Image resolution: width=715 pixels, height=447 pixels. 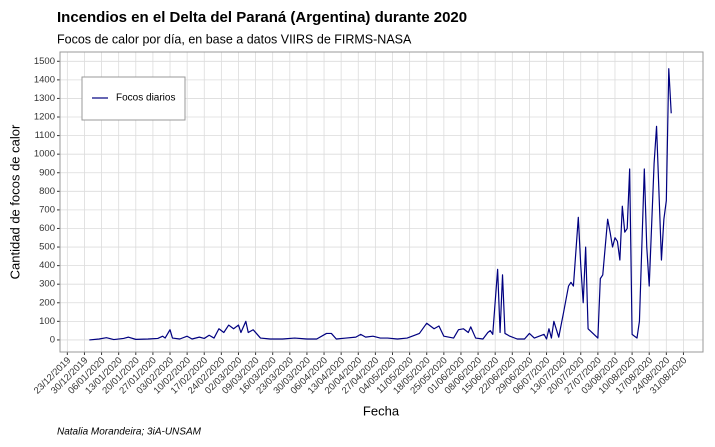 I want to click on y-tick-label: 800, so click(x=47, y=191).